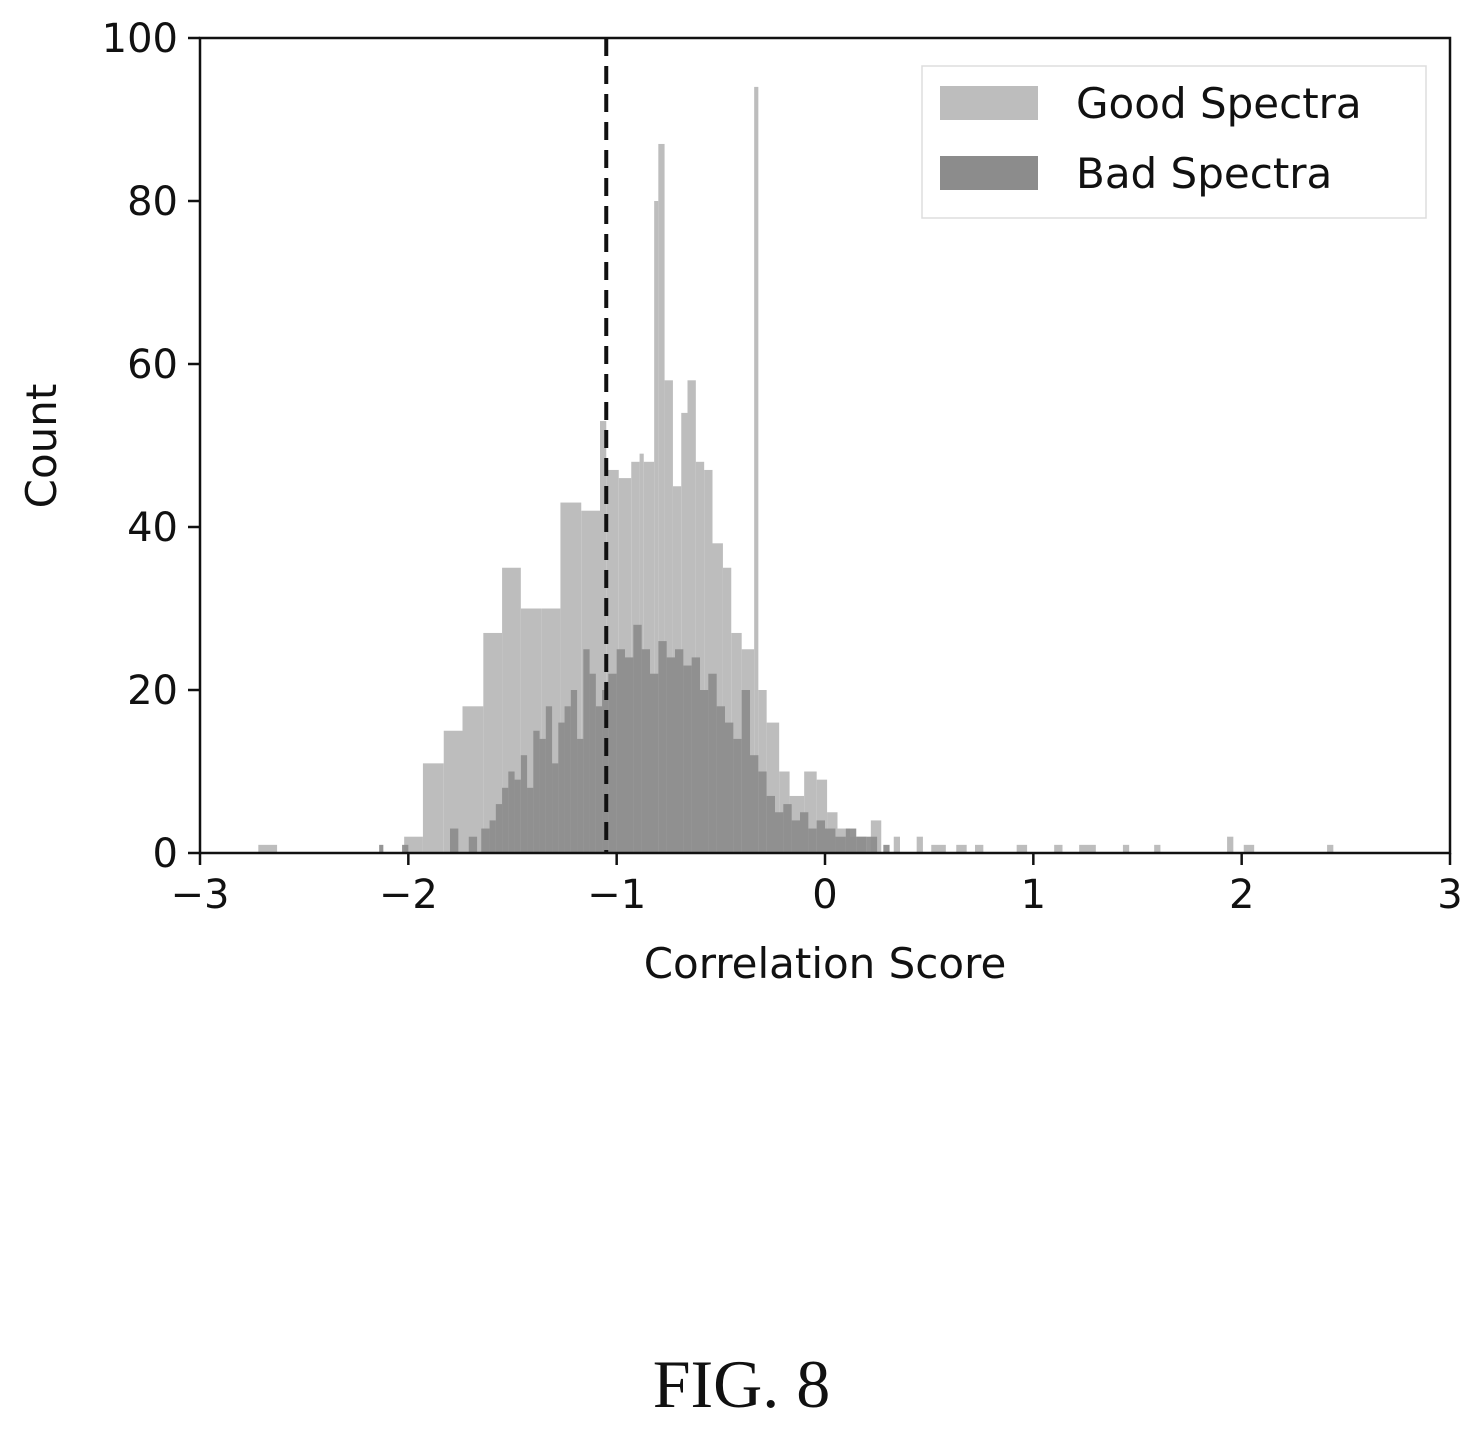 This screenshot has width=1483, height=1429. Describe the element at coordinates (151, 446) in the screenshot. I see `y-axis-ticks: 0 20 40 60 80 100` at that location.